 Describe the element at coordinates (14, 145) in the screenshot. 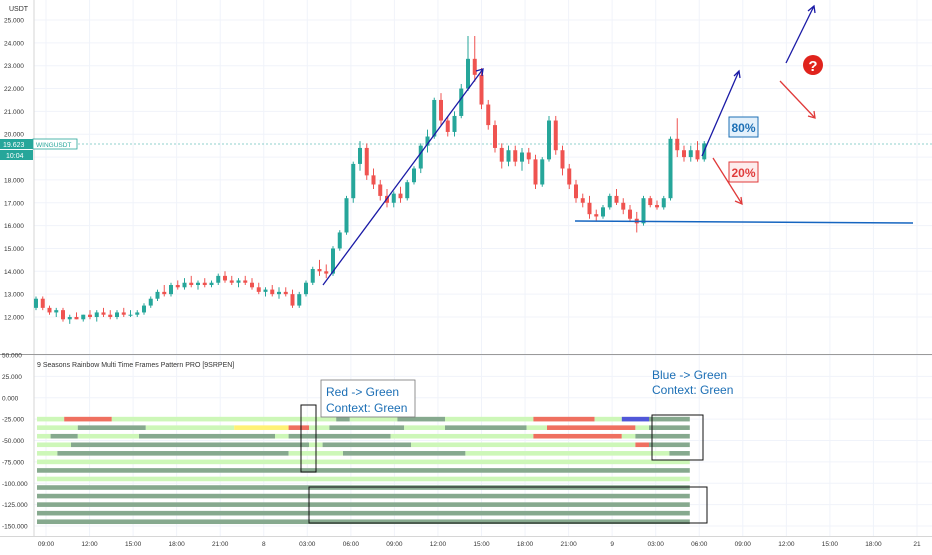

I see `last-price-value: 19.623` at that location.